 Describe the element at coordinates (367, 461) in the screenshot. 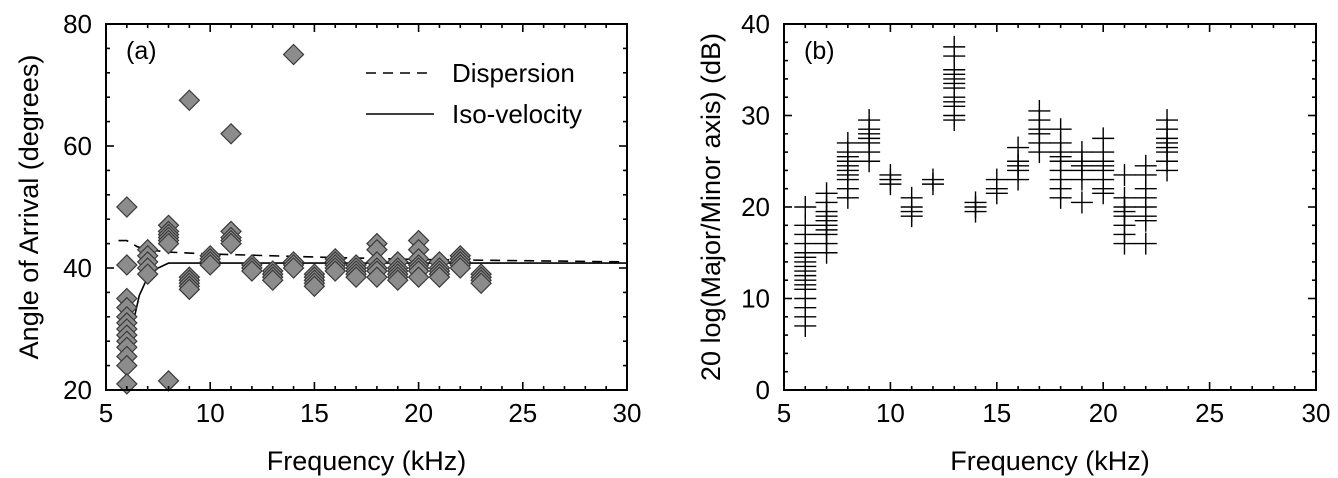

I see `panel-a-x-axis-label: Frequency (kHz)` at that location.